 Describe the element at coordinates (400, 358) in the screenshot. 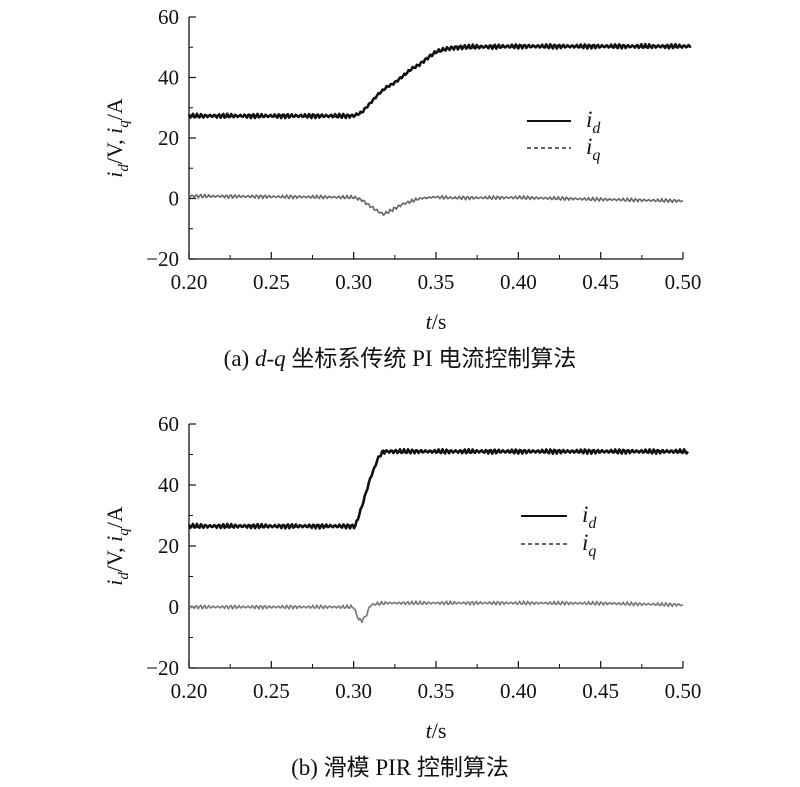

I see `panel-caption: (a) d-q 坐标系传统 PI 电流控制算法` at that location.